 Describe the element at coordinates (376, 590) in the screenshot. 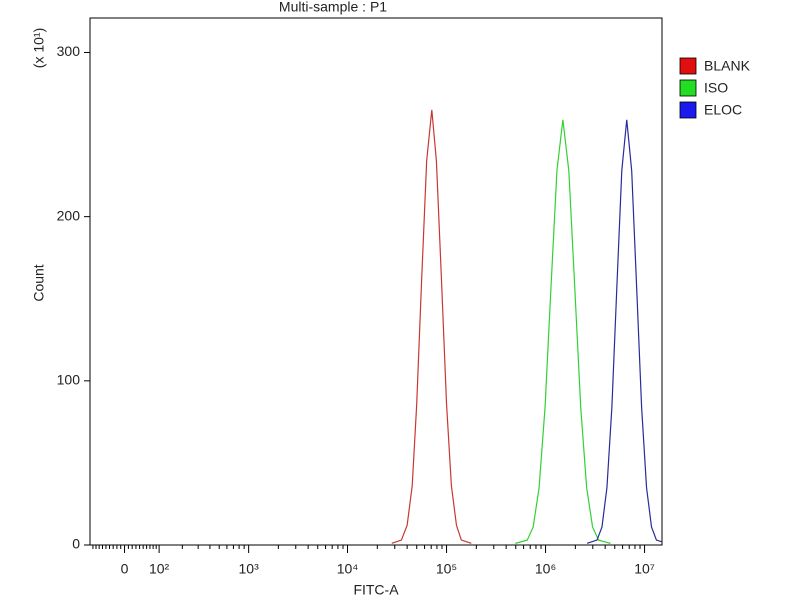

I see `x-axis-label: FITC-A` at that location.